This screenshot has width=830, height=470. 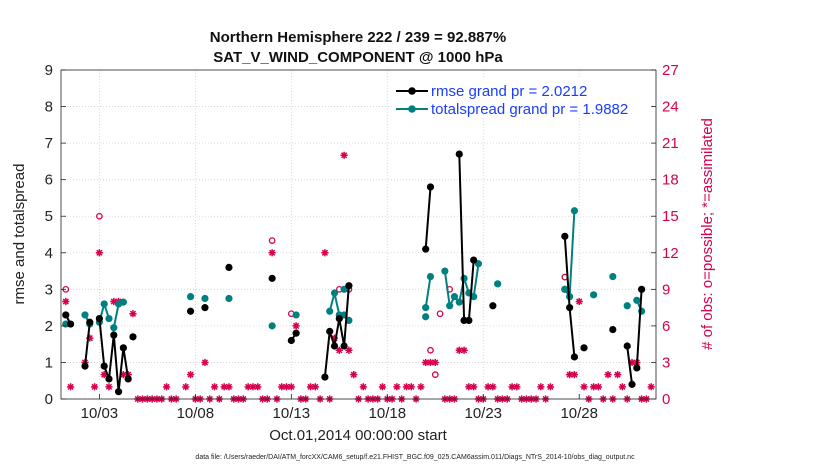 I want to click on x-tick-label: 10/28, so click(x=579, y=413).